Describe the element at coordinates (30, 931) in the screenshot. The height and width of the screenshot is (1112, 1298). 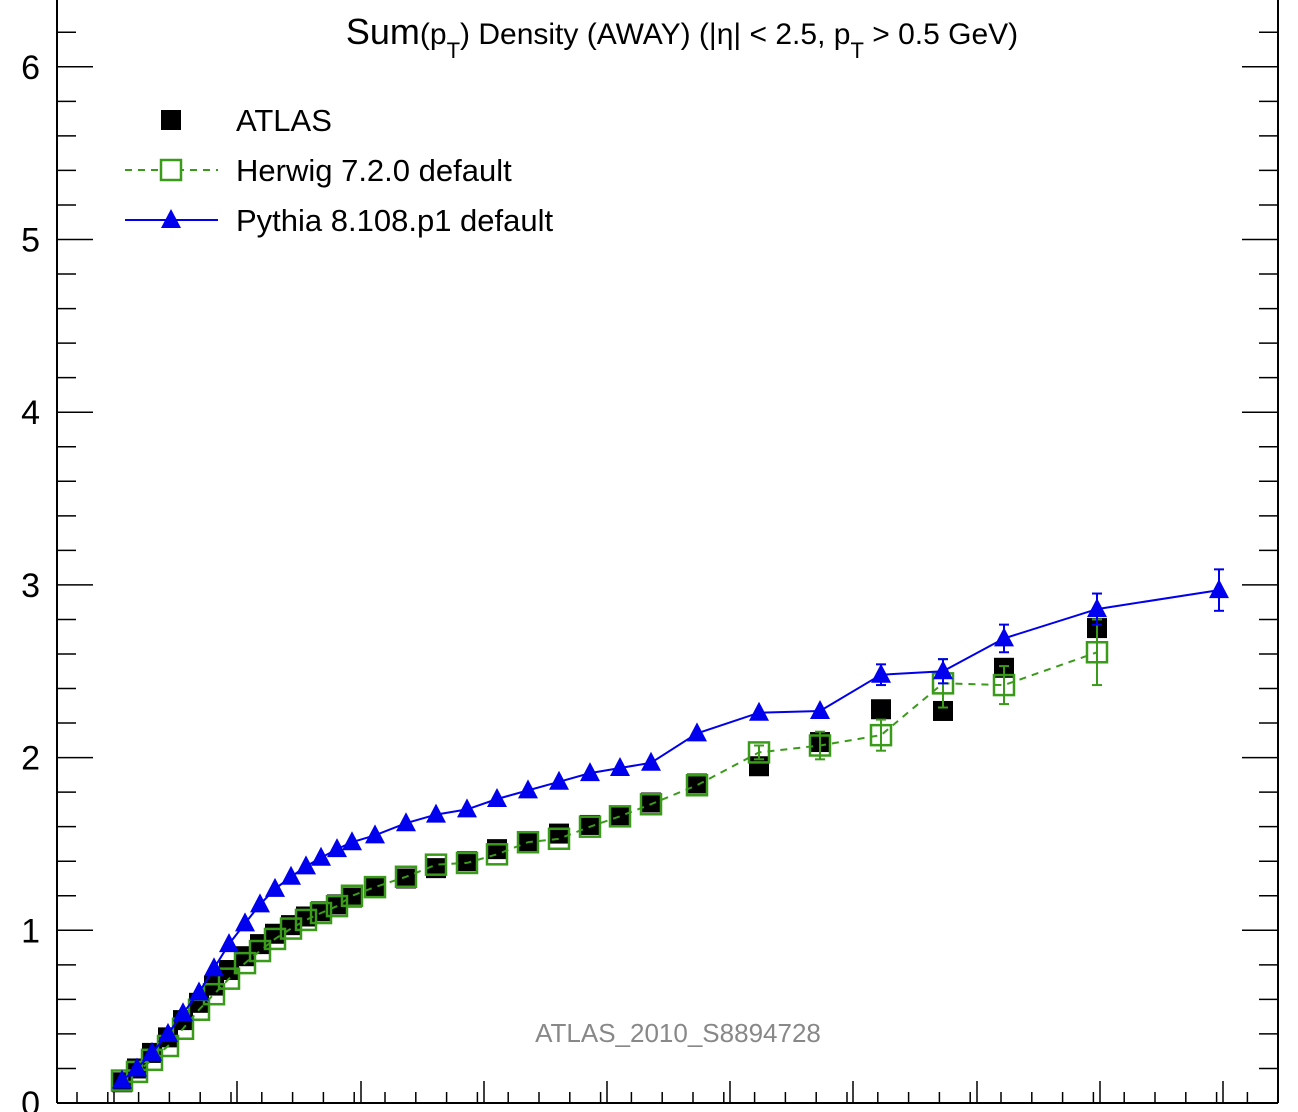
I see `y-tick-label: 1` at that location.